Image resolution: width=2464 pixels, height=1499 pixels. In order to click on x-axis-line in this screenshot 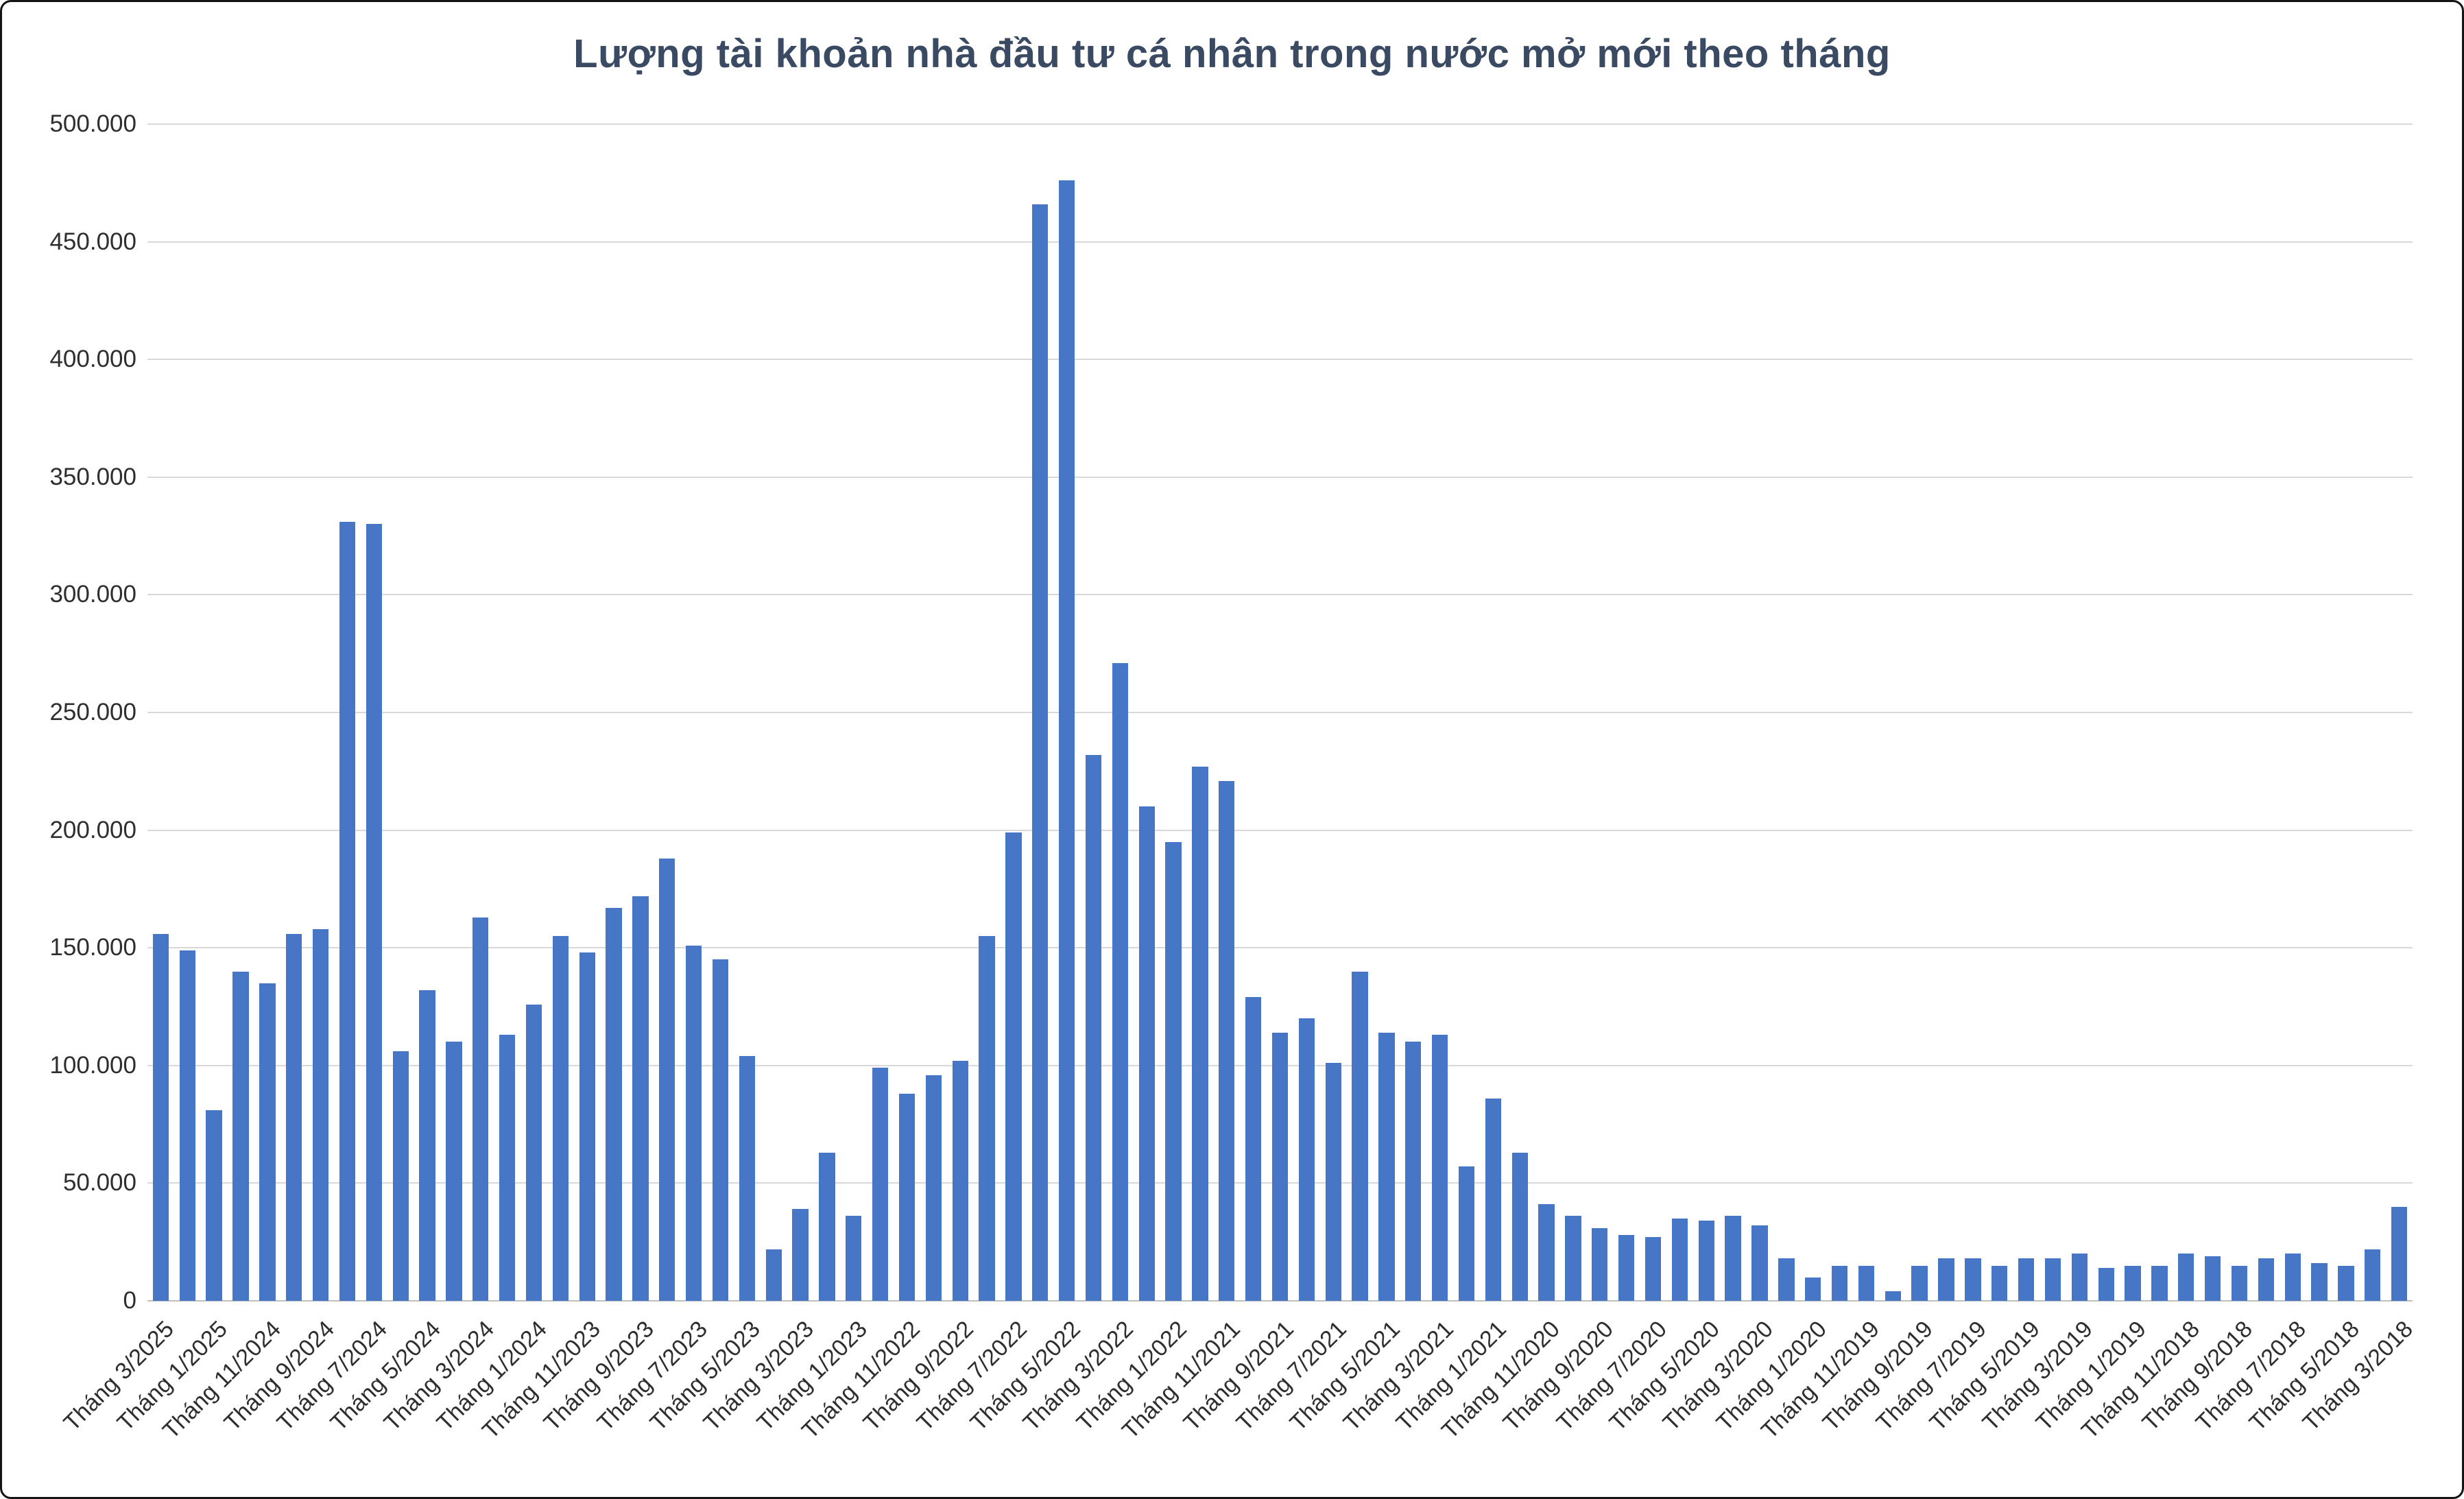, I will do `click(1280, 1301)`.